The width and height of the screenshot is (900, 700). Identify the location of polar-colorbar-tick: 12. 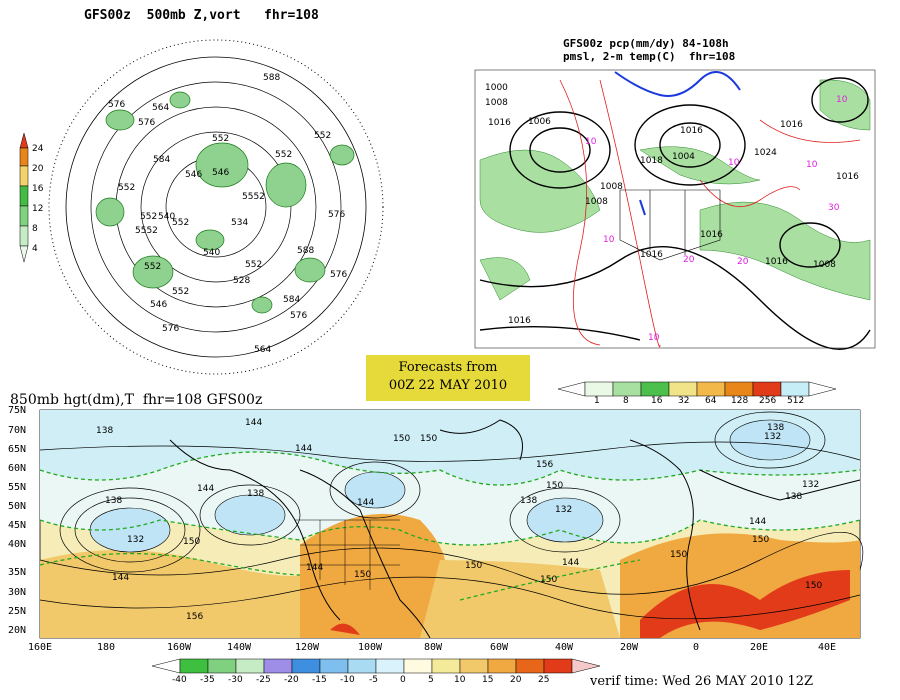
(38, 209).